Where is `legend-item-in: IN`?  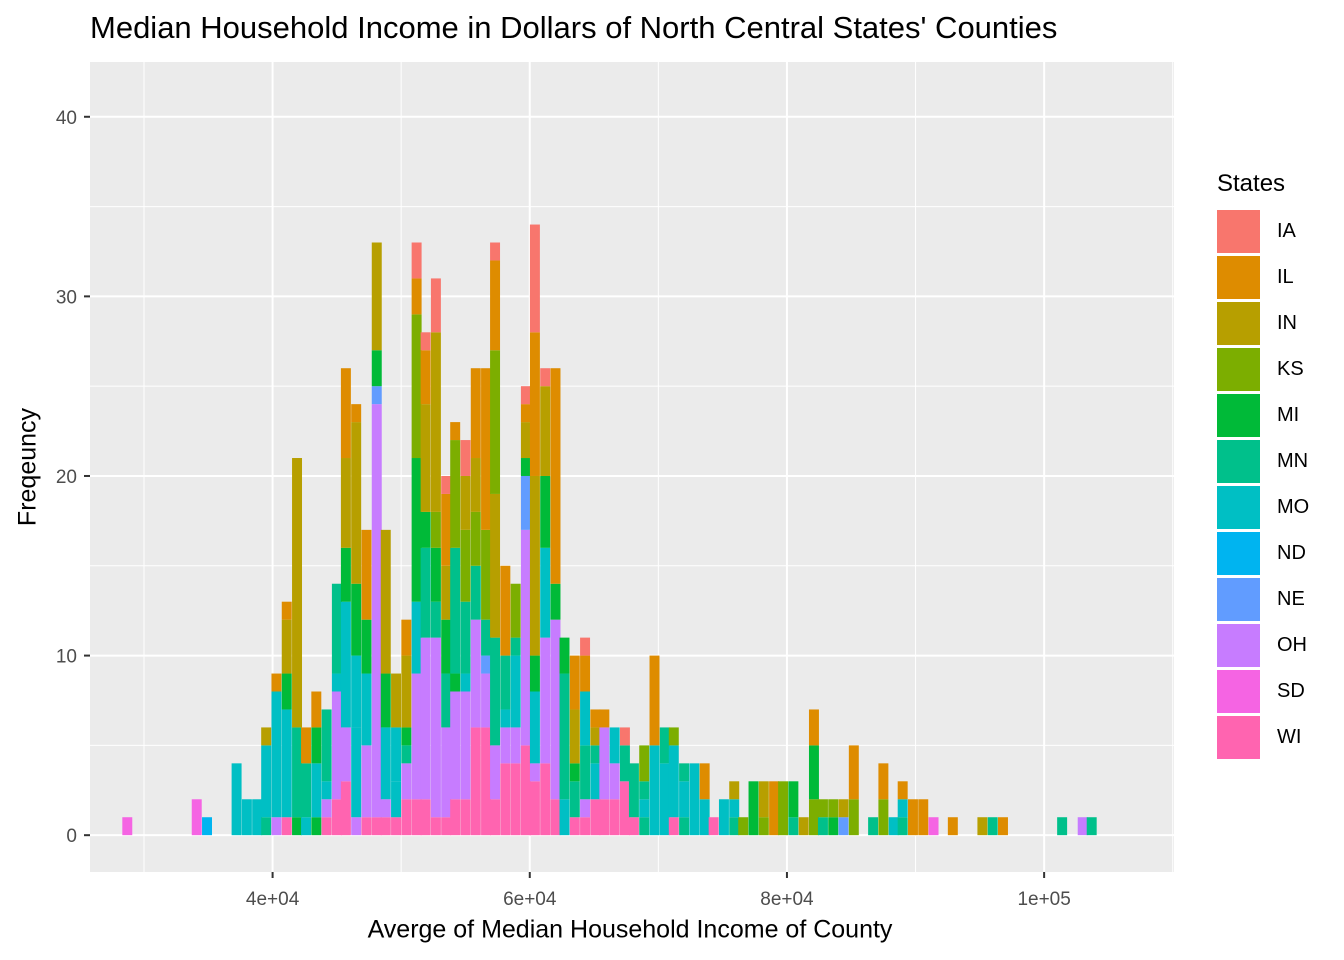 legend-item-in: IN is located at coordinates (1263, 323).